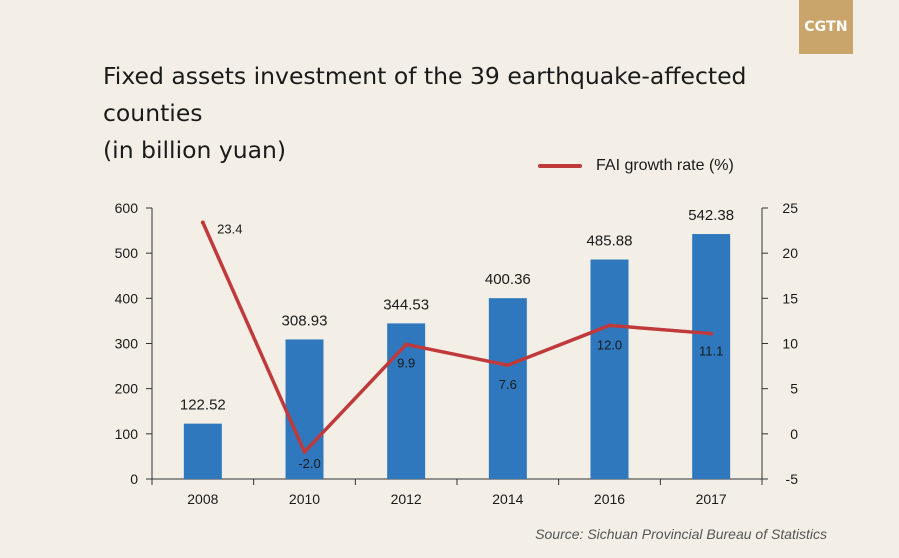 The width and height of the screenshot is (899, 558). Describe the element at coordinates (127, 344) in the screenshot. I see `left-tick-label: 300` at that location.